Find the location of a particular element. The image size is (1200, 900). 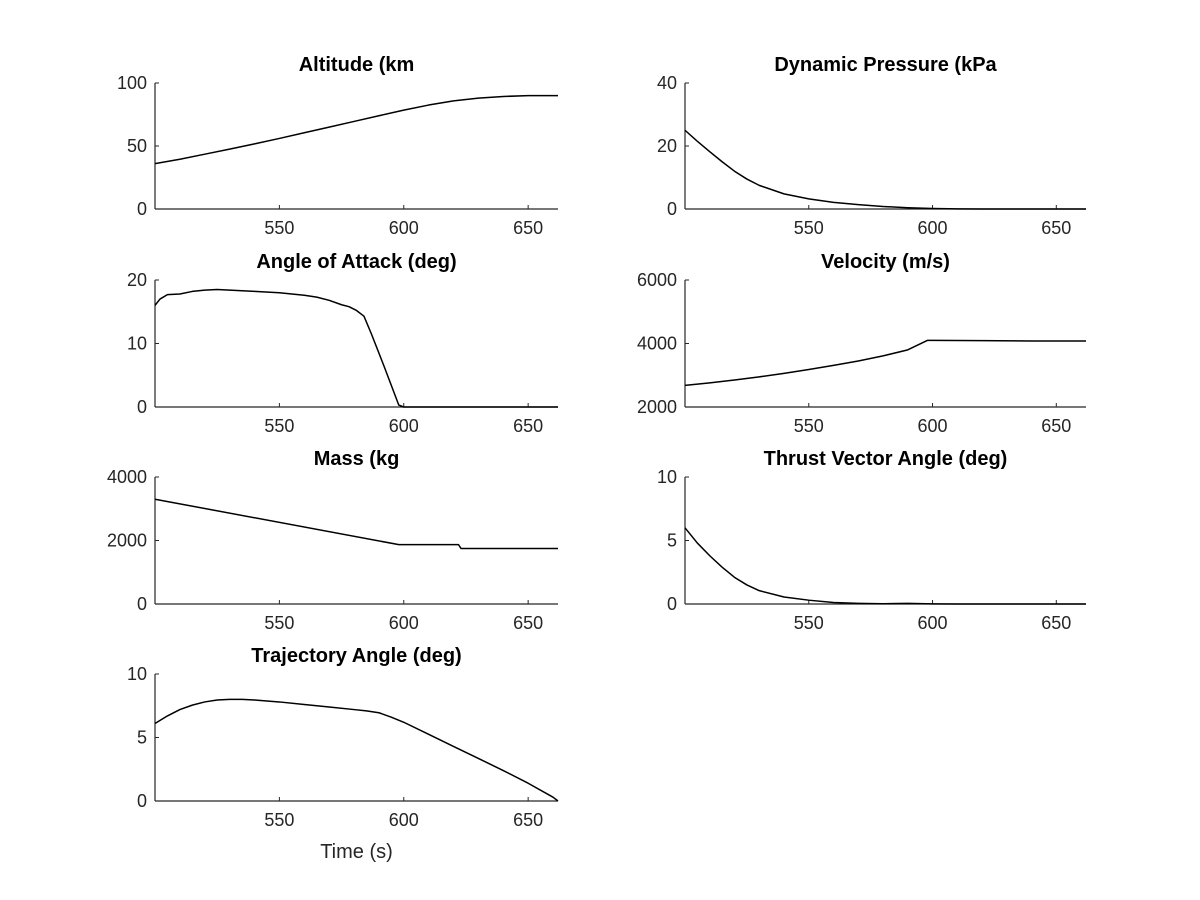

mass-kg-y-tick-label: 0 is located at coordinates (142, 604).